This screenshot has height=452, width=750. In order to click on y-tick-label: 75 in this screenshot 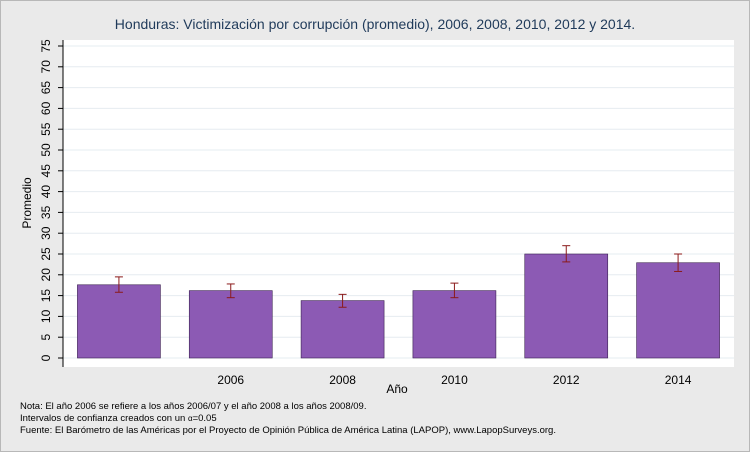, I will do `click(46, 46)`.